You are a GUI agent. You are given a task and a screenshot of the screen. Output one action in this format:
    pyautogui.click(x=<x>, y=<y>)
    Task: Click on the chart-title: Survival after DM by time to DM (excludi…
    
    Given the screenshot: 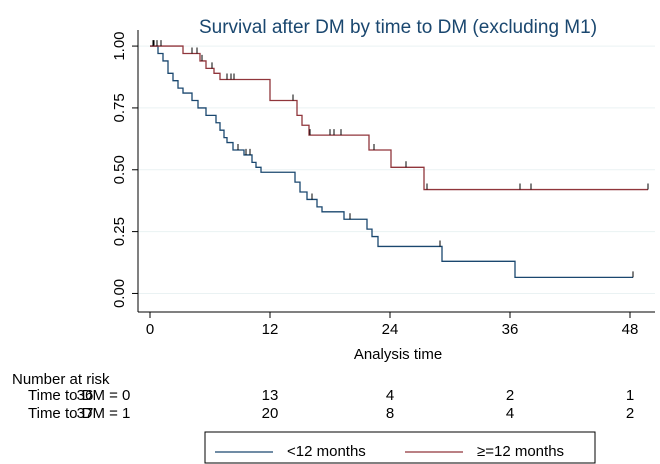 What is the action you would take?
    pyautogui.click(x=398, y=27)
    